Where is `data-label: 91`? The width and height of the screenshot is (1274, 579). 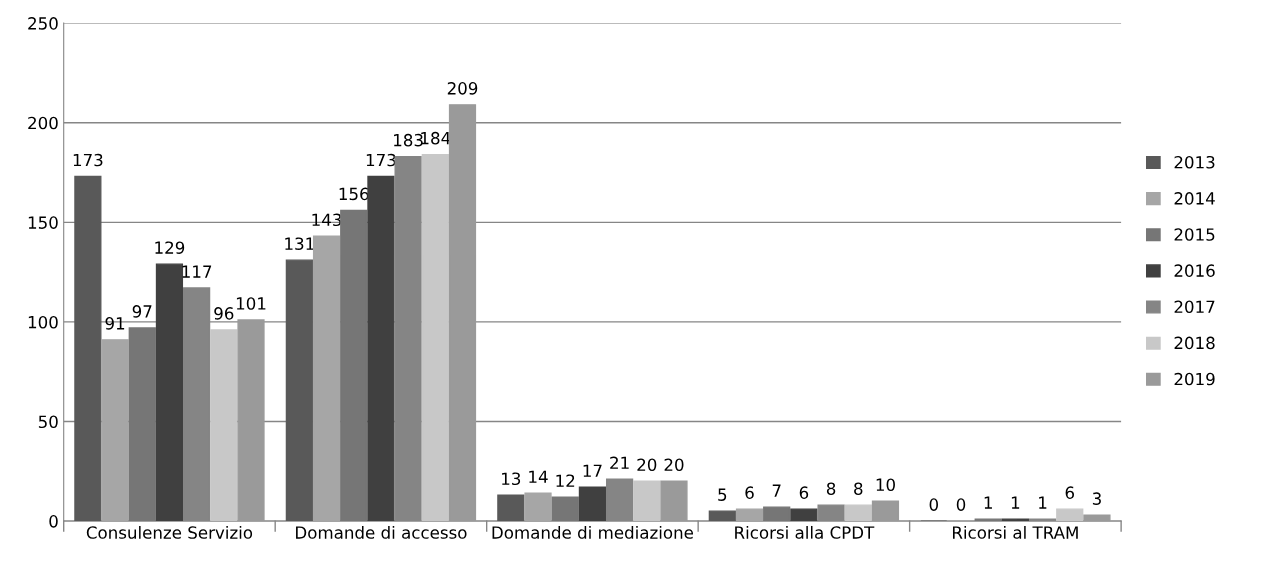
data-label: 91 is located at coordinates (115, 323).